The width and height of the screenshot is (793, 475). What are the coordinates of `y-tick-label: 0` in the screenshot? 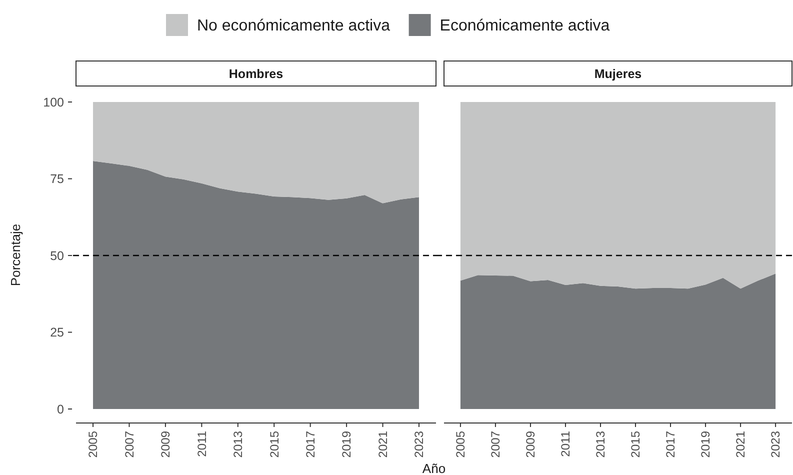 It's located at (60, 409).